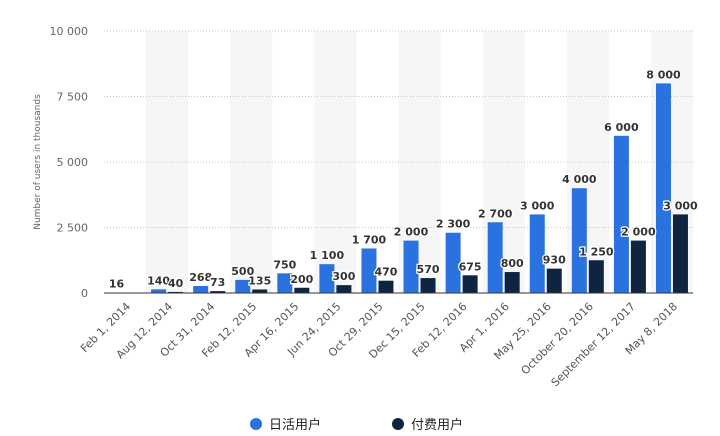  What do you see at coordinates (470, 266) in the screenshot?
I see `data-label-series-2: 675` at bounding box center [470, 266].